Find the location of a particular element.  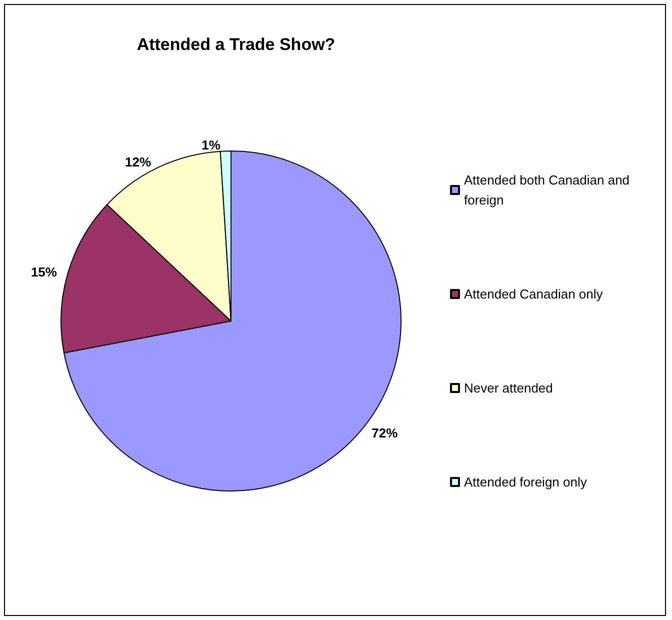

legend-label: Never attended is located at coordinates (508, 388).